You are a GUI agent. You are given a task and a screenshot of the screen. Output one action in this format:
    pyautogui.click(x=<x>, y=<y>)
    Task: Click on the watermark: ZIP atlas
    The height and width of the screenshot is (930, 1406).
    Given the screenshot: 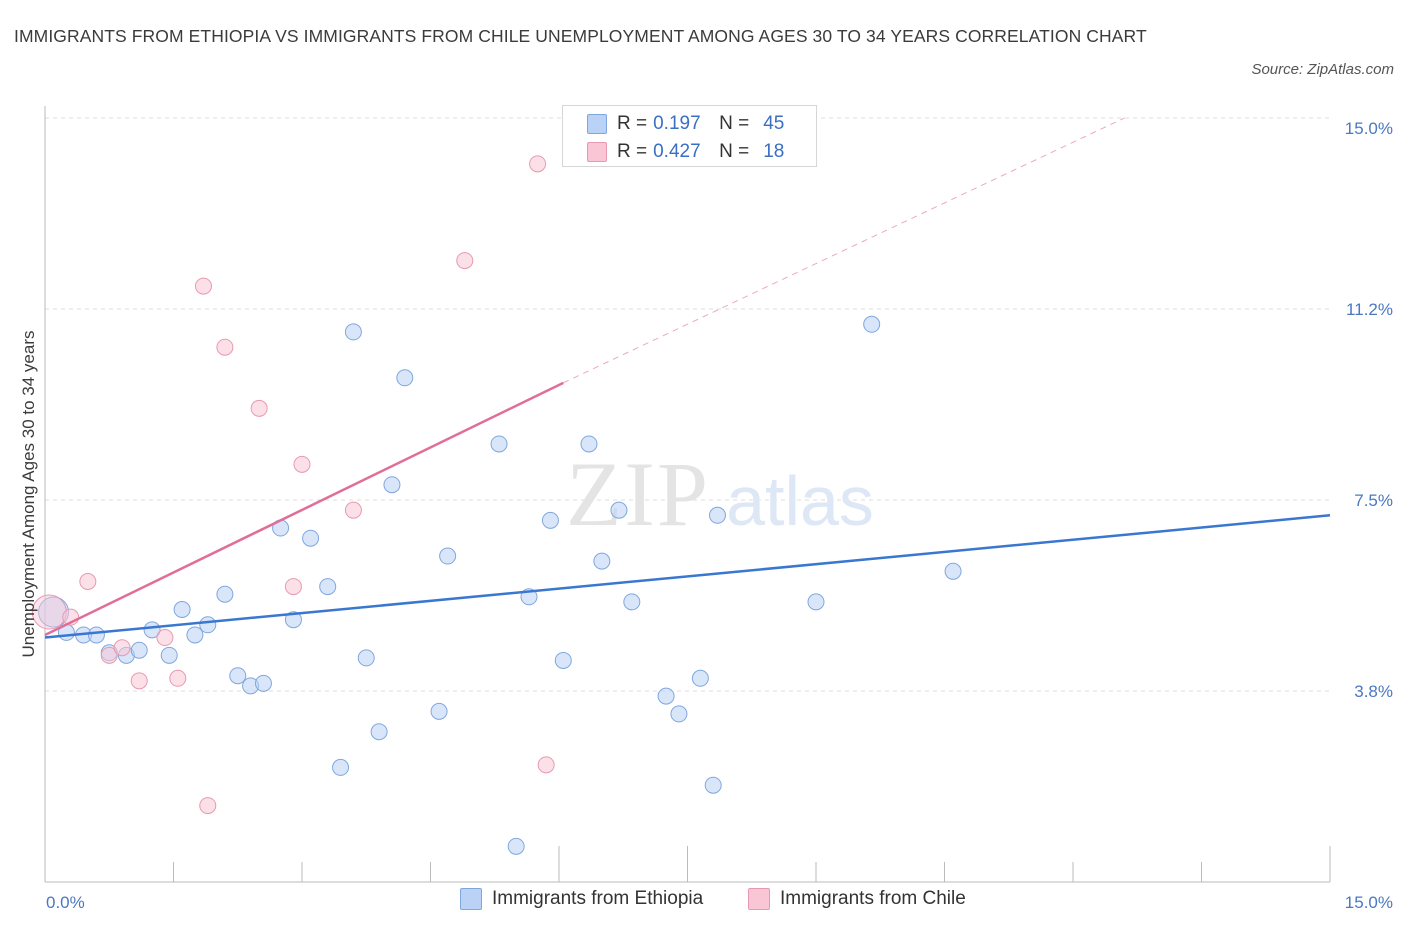 What is the action you would take?
    pyautogui.click(x=720, y=494)
    